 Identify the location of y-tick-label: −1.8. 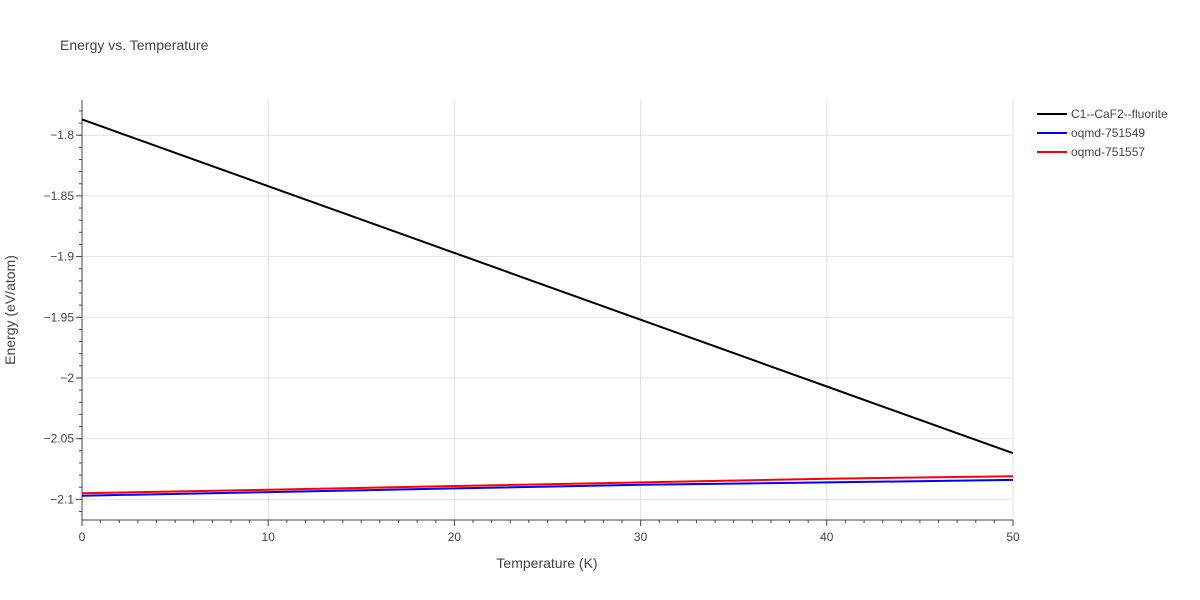
(62, 135).